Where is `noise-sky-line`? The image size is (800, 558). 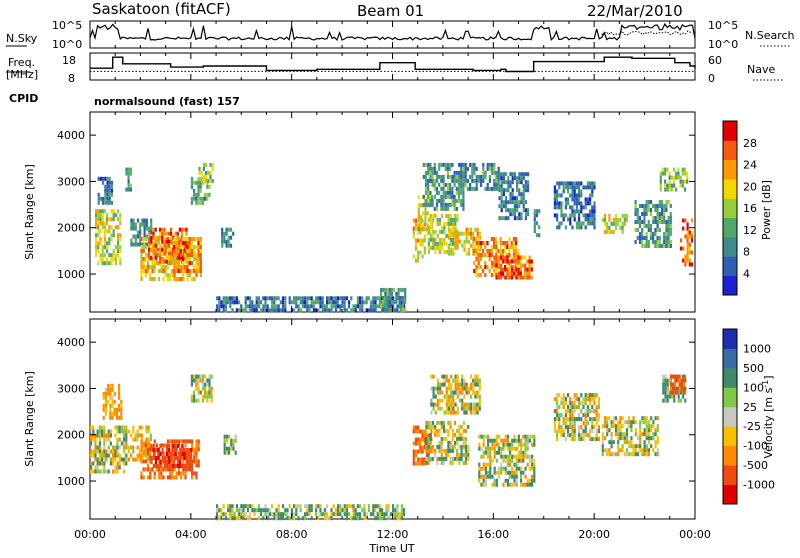
noise-sky-line is located at coordinates (392, 32).